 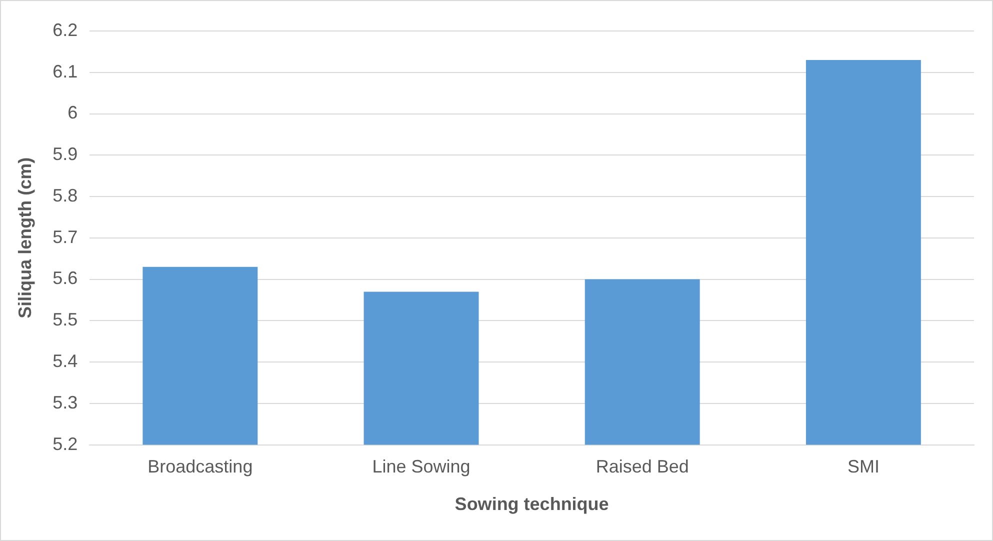 I want to click on y-tick-label: 6.1, so click(x=65, y=71).